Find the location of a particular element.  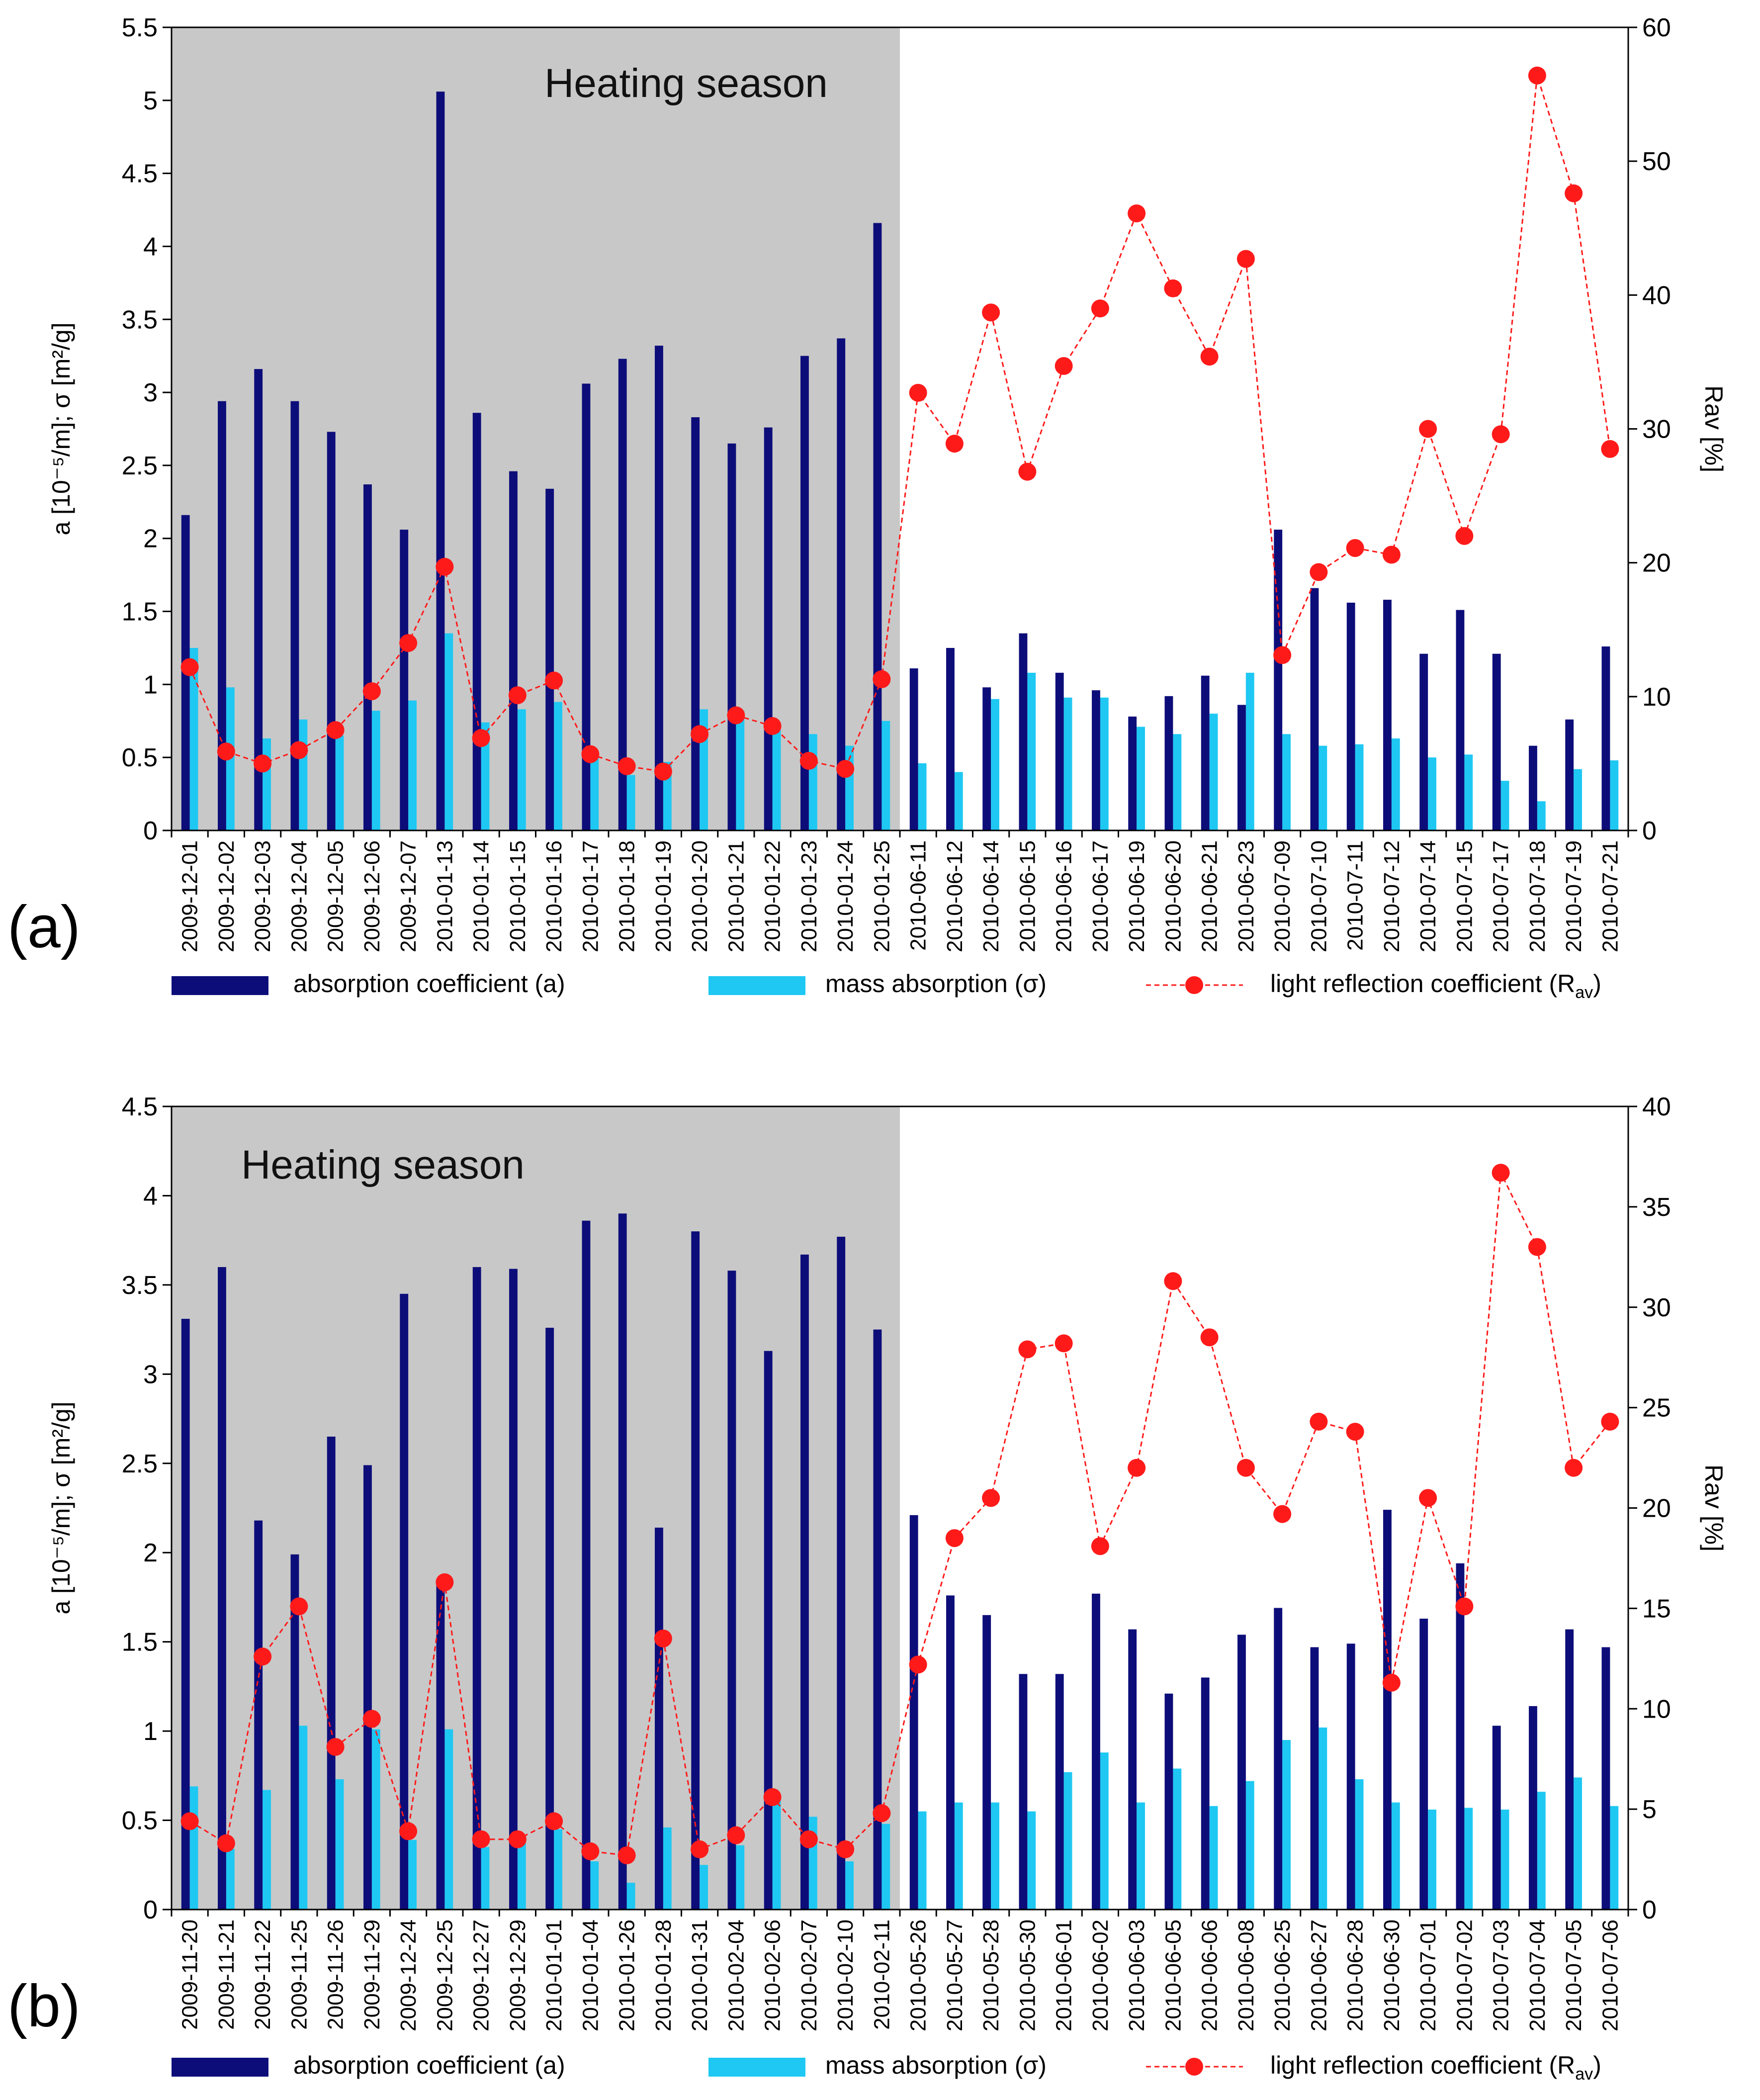

left-tick-label: 2.5 is located at coordinates (140, 1464).